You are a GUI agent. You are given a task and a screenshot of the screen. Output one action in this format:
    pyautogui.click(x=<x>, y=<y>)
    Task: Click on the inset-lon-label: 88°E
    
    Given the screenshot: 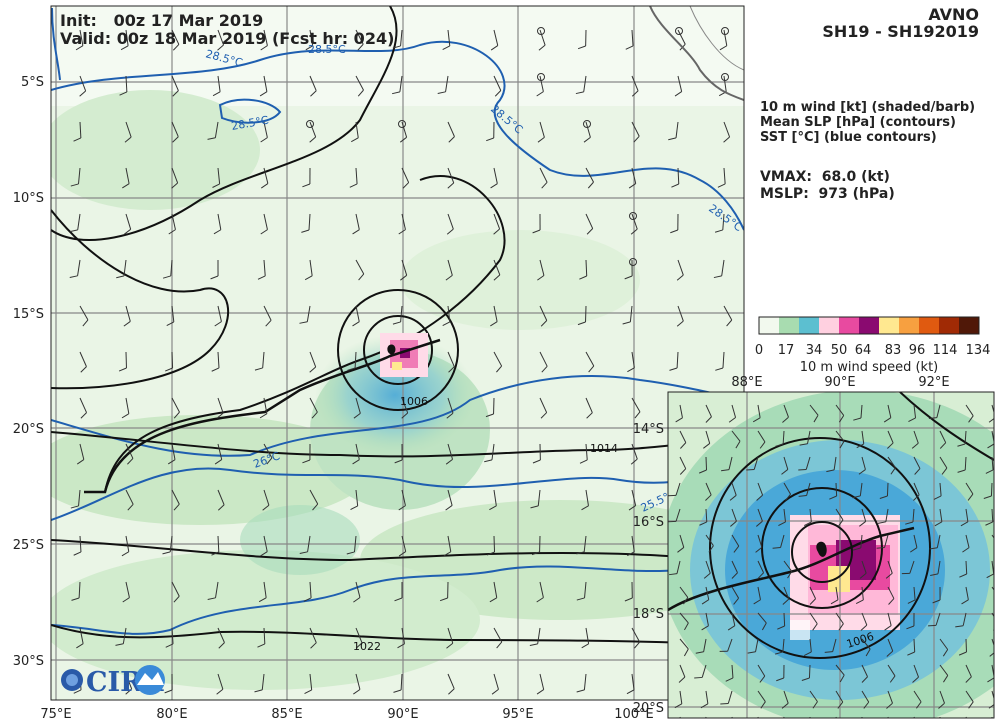 What is the action you would take?
    pyautogui.click(x=746, y=382)
    